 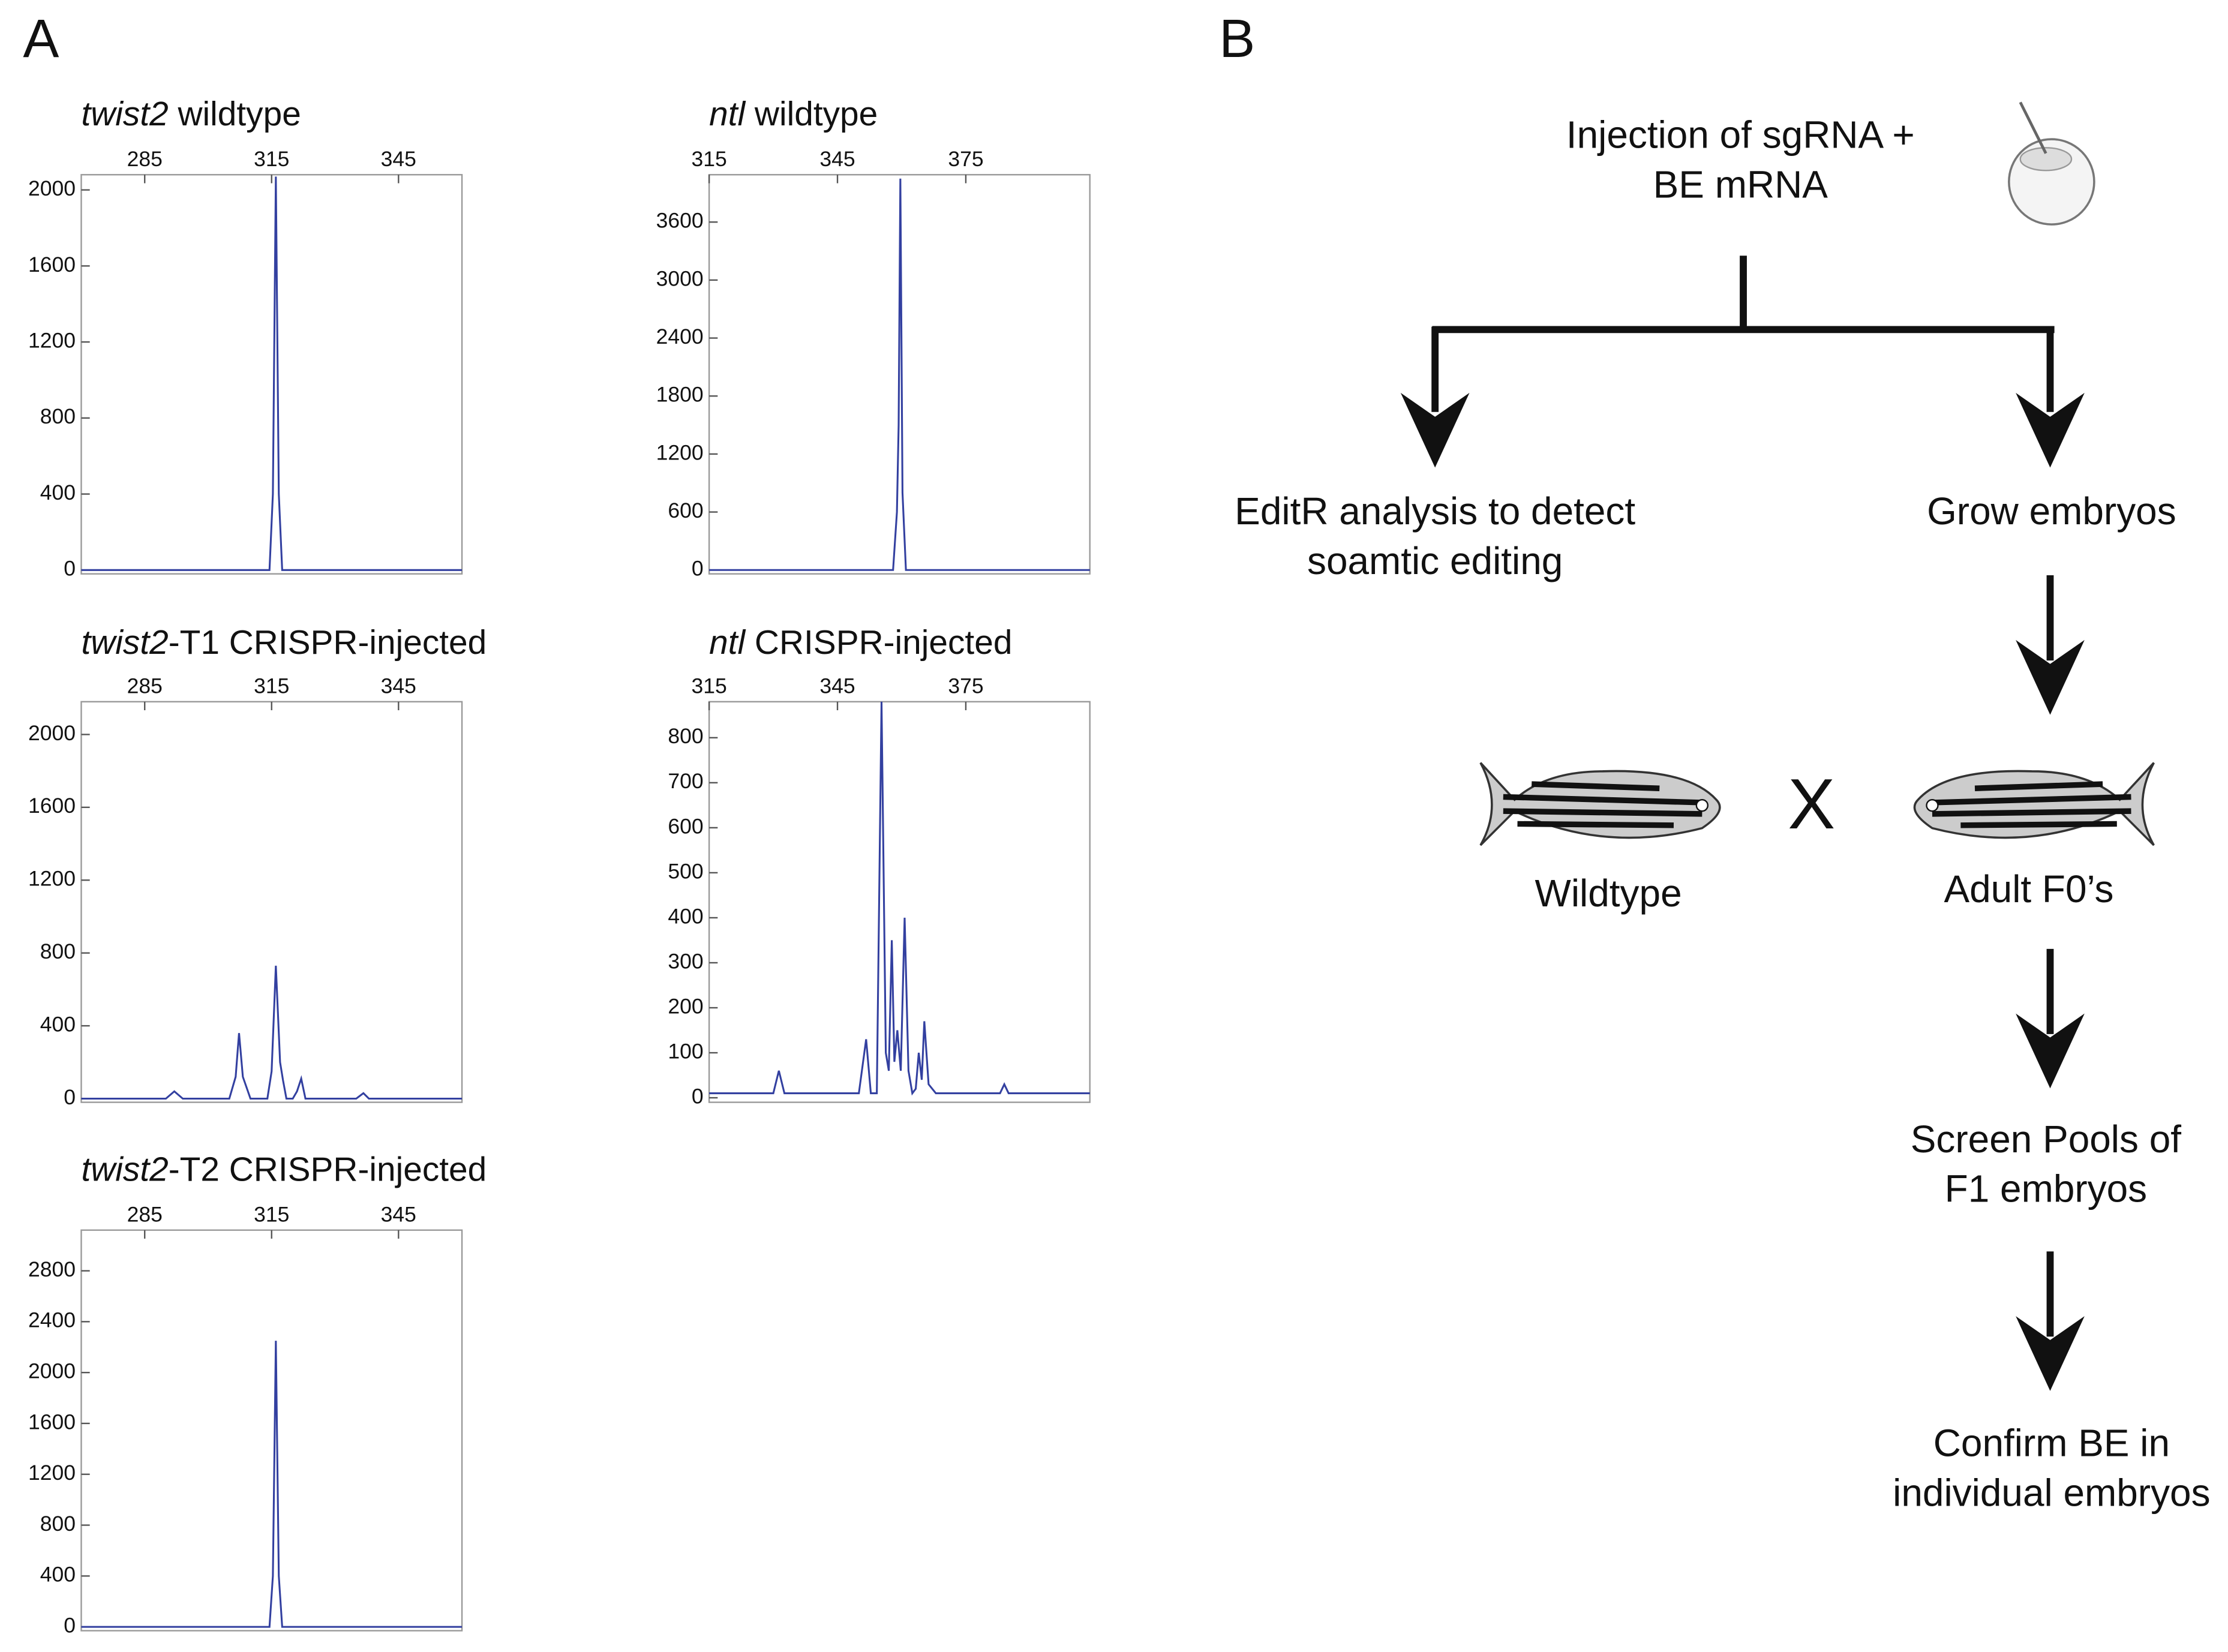 What do you see at coordinates (1740, 184) in the screenshot?
I see `flow-step: BE mRNA` at bounding box center [1740, 184].